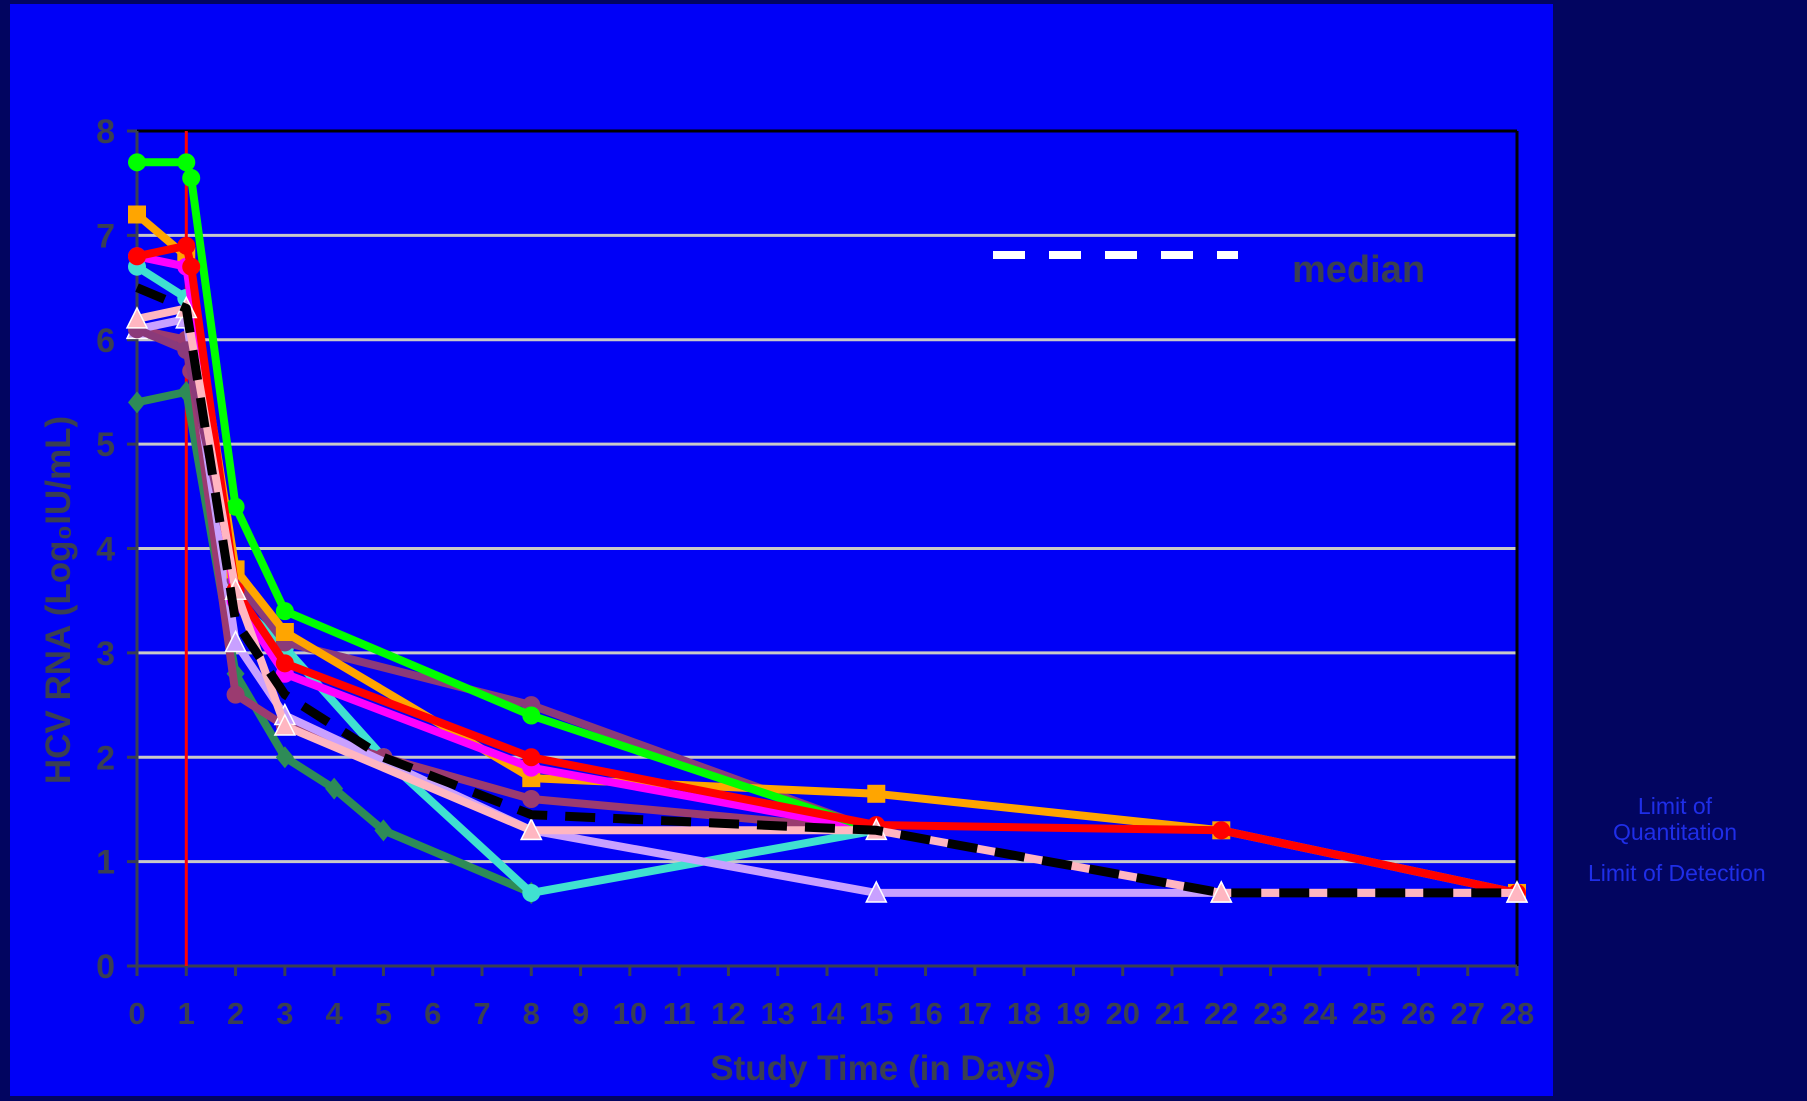 This screenshot has height=1101, width=1807. Describe the element at coordinates (1320, 1013) in the screenshot. I see `x-tick-label-24: 24` at that location.